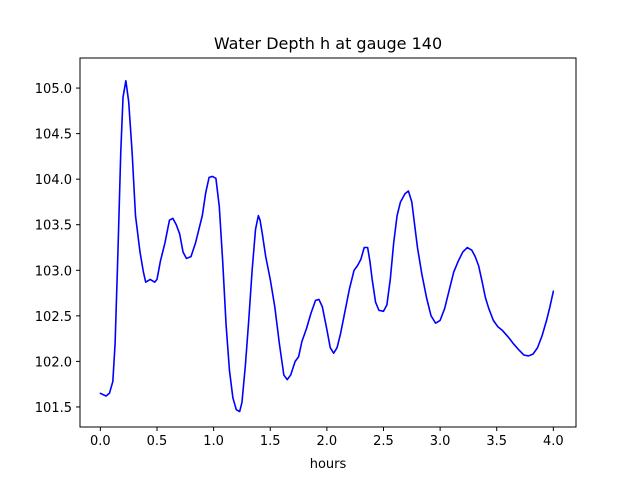 The width and height of the screenshot is (640, 480). Describe the element at coordinates (53, 226) in the screenshot. I see `y-tick-label: 103.5` at that location.